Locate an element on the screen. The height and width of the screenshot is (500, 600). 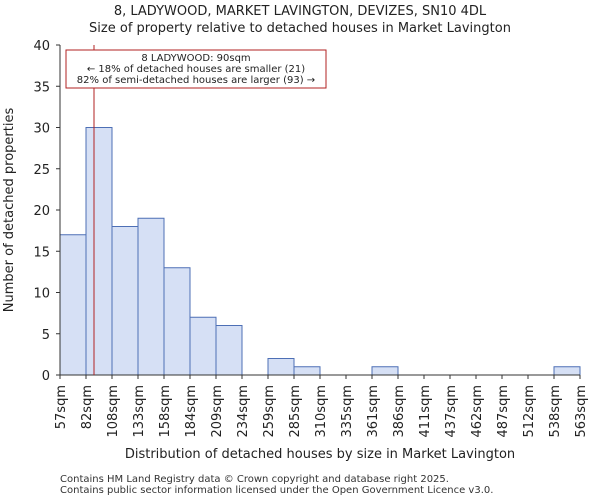
x-tick-label: 335sqm is located at coordinates (347, 411).